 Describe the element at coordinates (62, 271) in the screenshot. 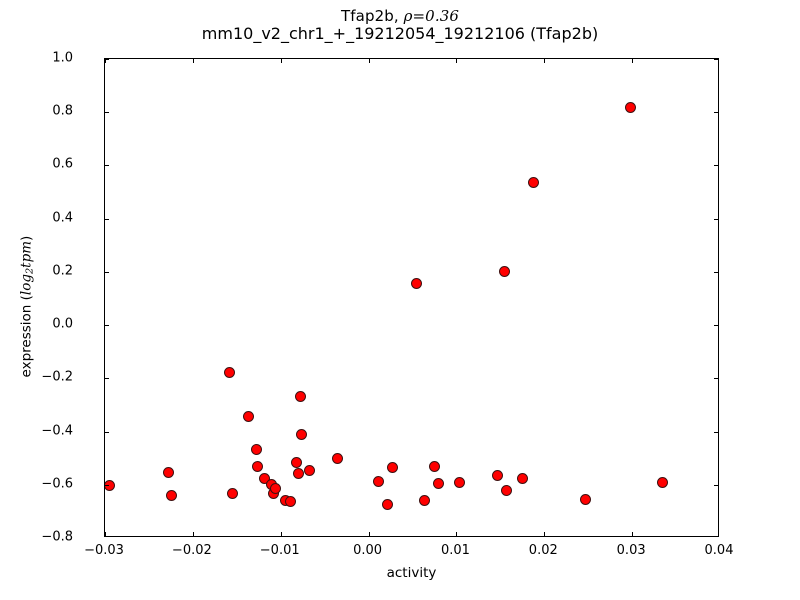

I see `y-tick-label: 0.2` at that location.